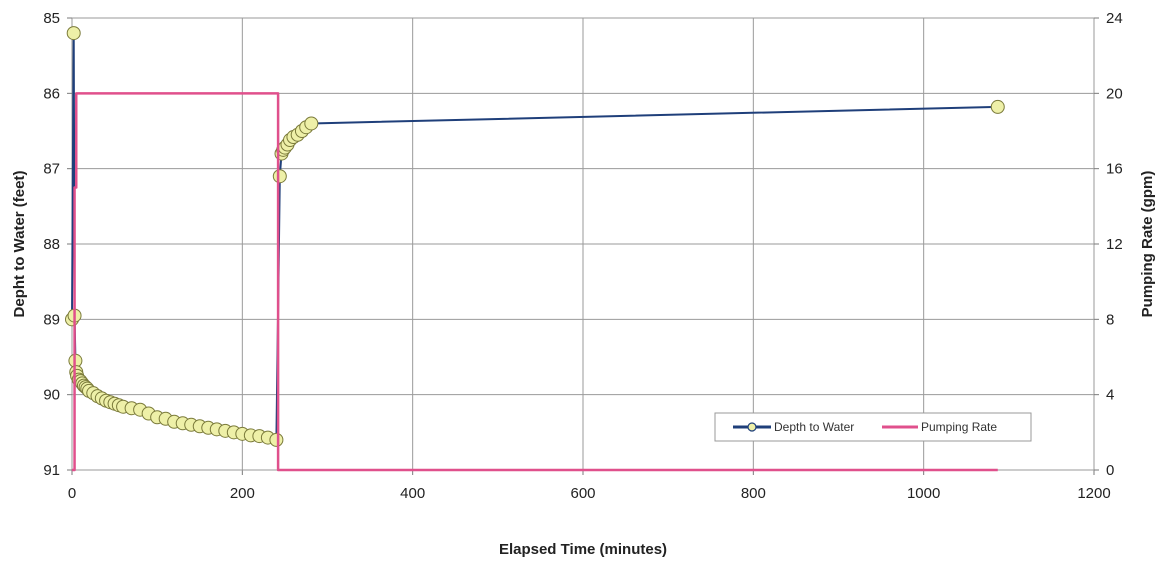 The height and width of the screenshot is (566, 1164). What do you see at coordinates (412, 493) in the screenshot?
I see `x-tick-label: 400` at bounding box center [412, 493].